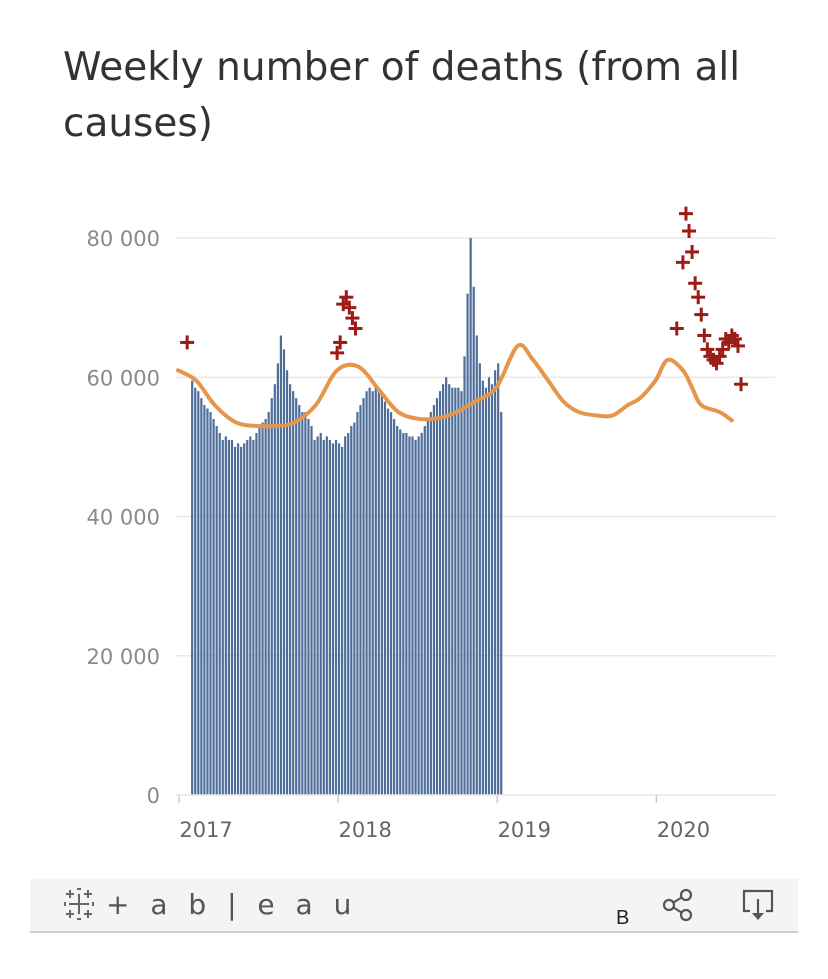 Image resolution: width=828 pixels, height=979 pixels. What do you see at coordinates (209, 904) in the screenshot?
I see `tableau-brand: + a b | e a u` at bounding box center [209, 904].